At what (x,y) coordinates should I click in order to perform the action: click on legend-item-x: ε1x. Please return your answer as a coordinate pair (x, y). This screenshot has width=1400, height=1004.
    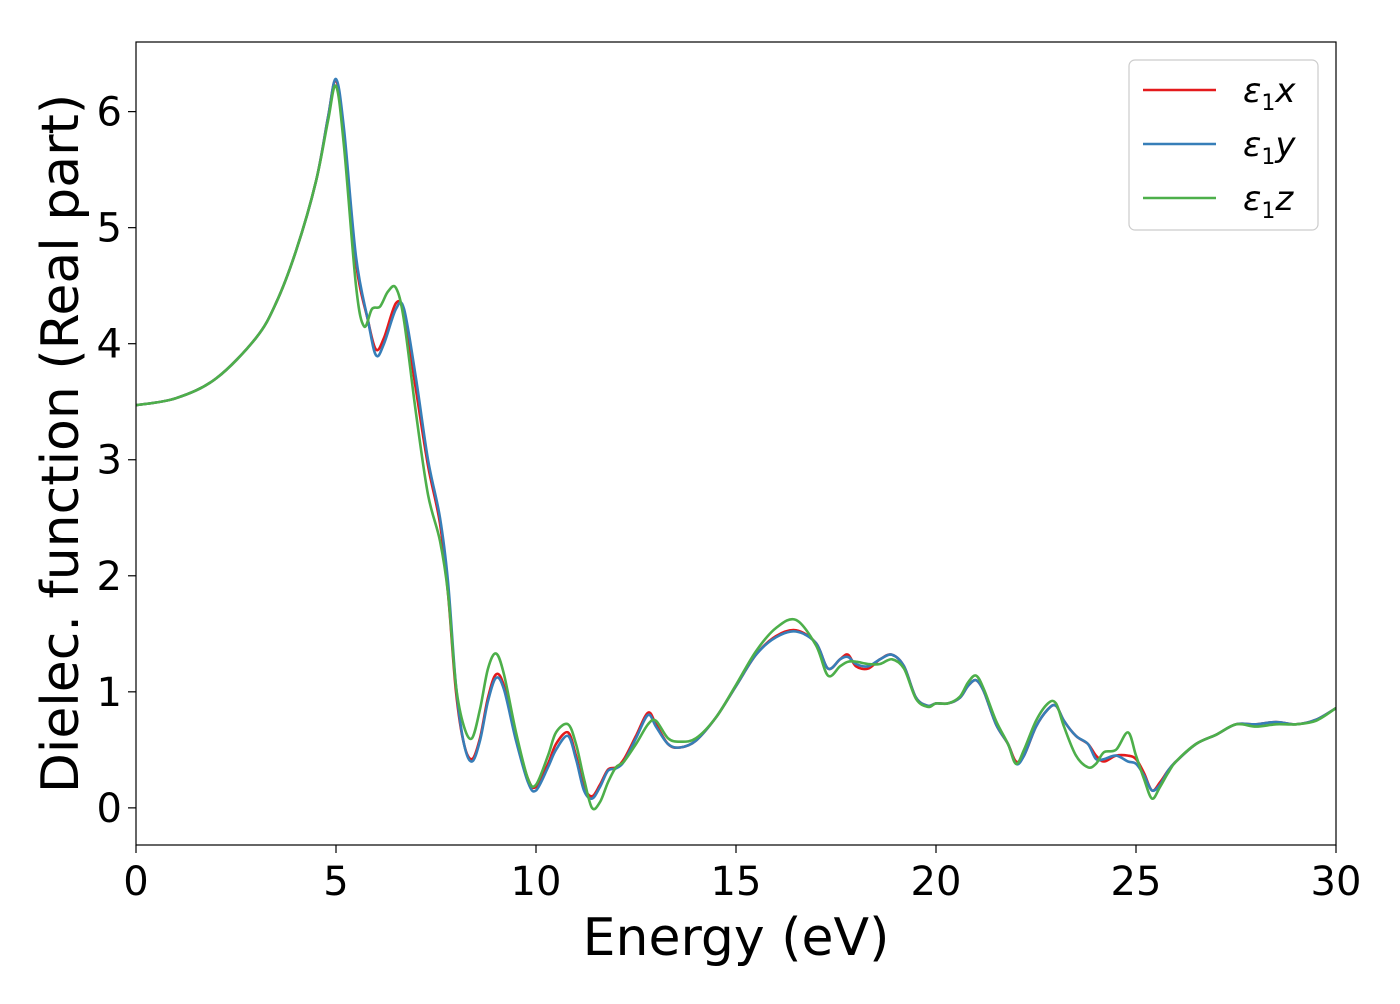
    Looking at the image, I should click on (1219, 93).